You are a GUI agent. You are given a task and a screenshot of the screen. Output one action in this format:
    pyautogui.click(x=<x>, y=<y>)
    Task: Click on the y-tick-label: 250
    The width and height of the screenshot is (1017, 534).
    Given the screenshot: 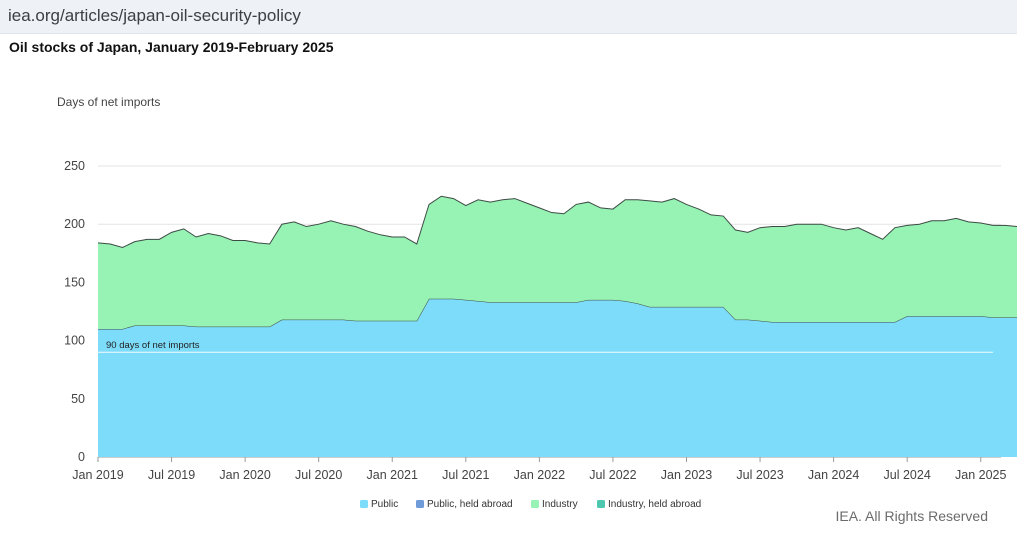 What is the action you would take?
    pyautogui.click(x=74, y=166)
    